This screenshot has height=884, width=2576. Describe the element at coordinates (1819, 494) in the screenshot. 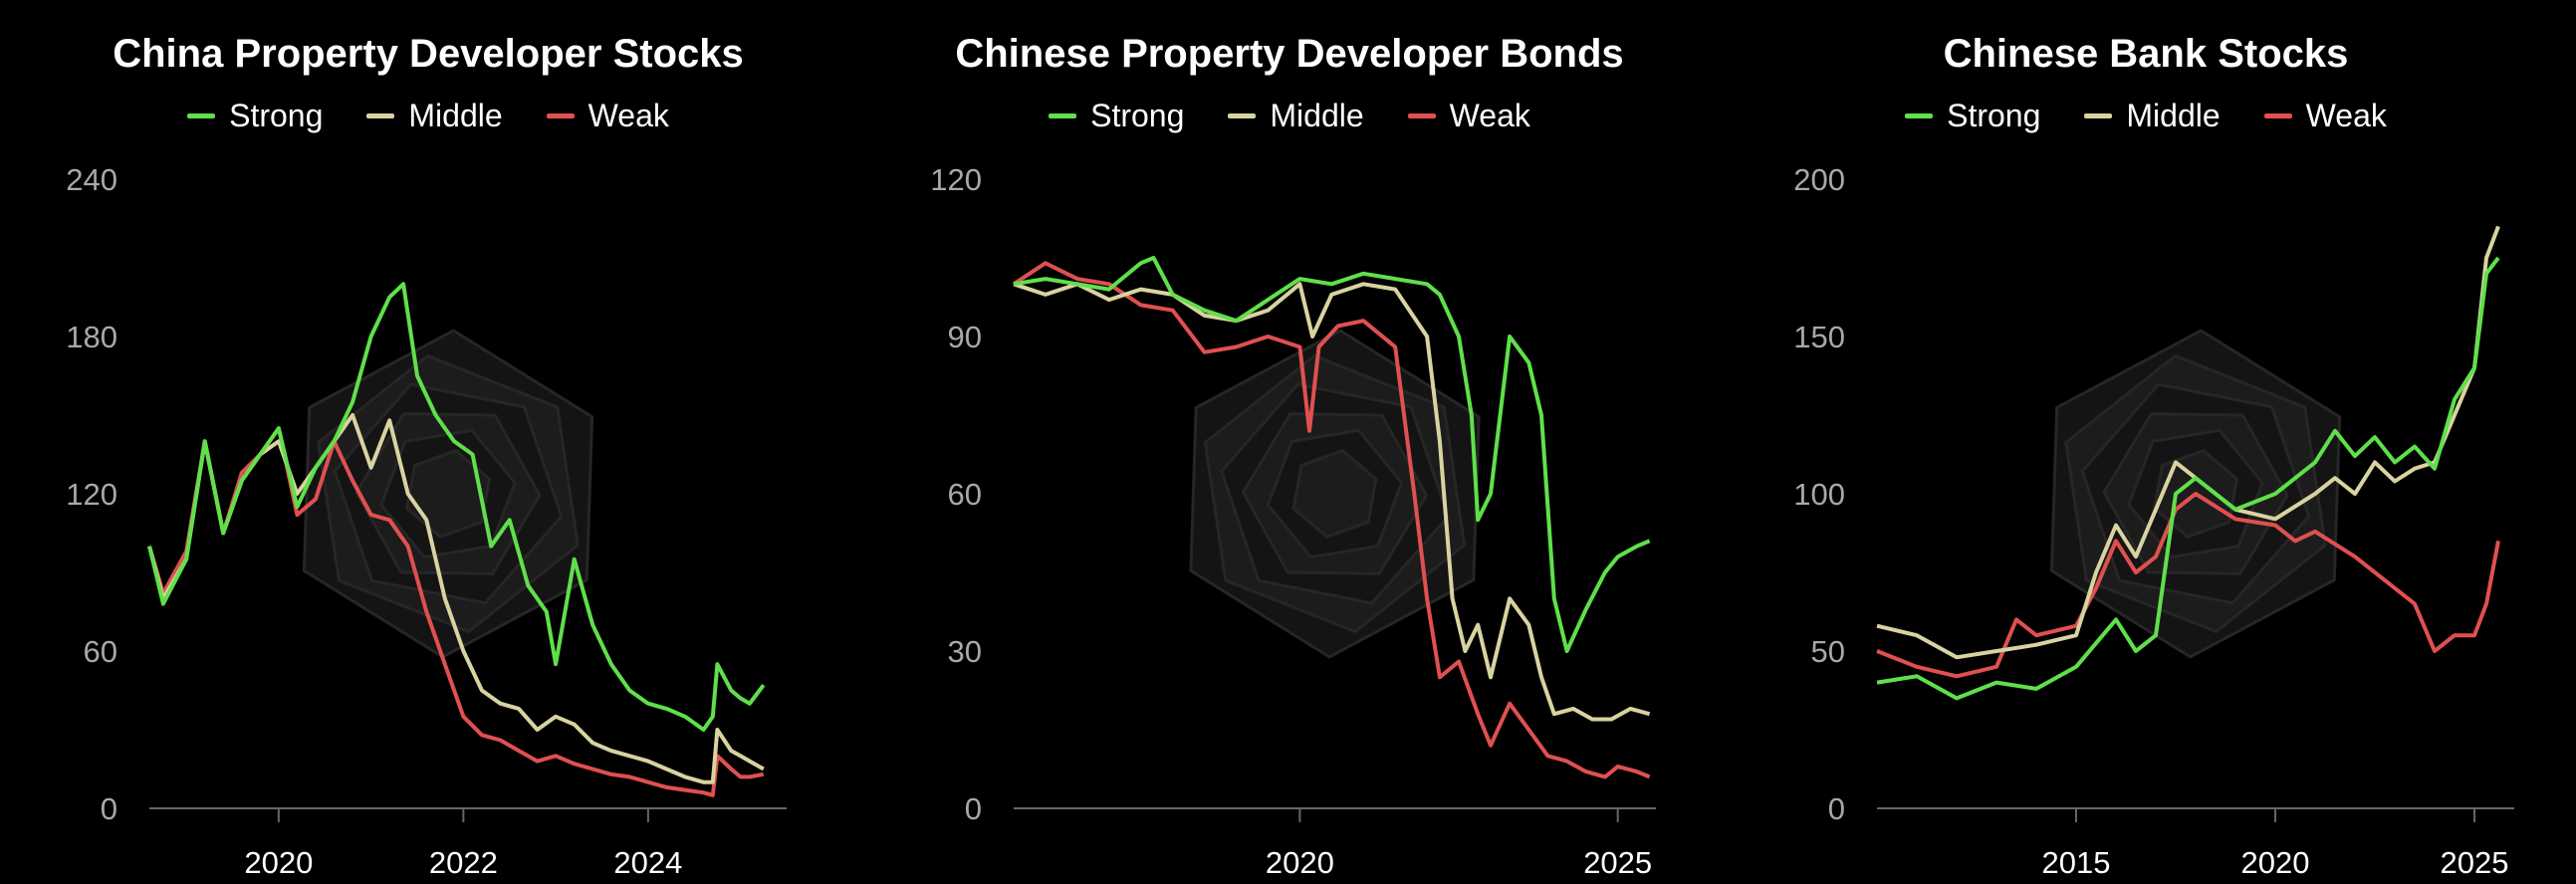

I see `y-tick-label: 100` at that location.